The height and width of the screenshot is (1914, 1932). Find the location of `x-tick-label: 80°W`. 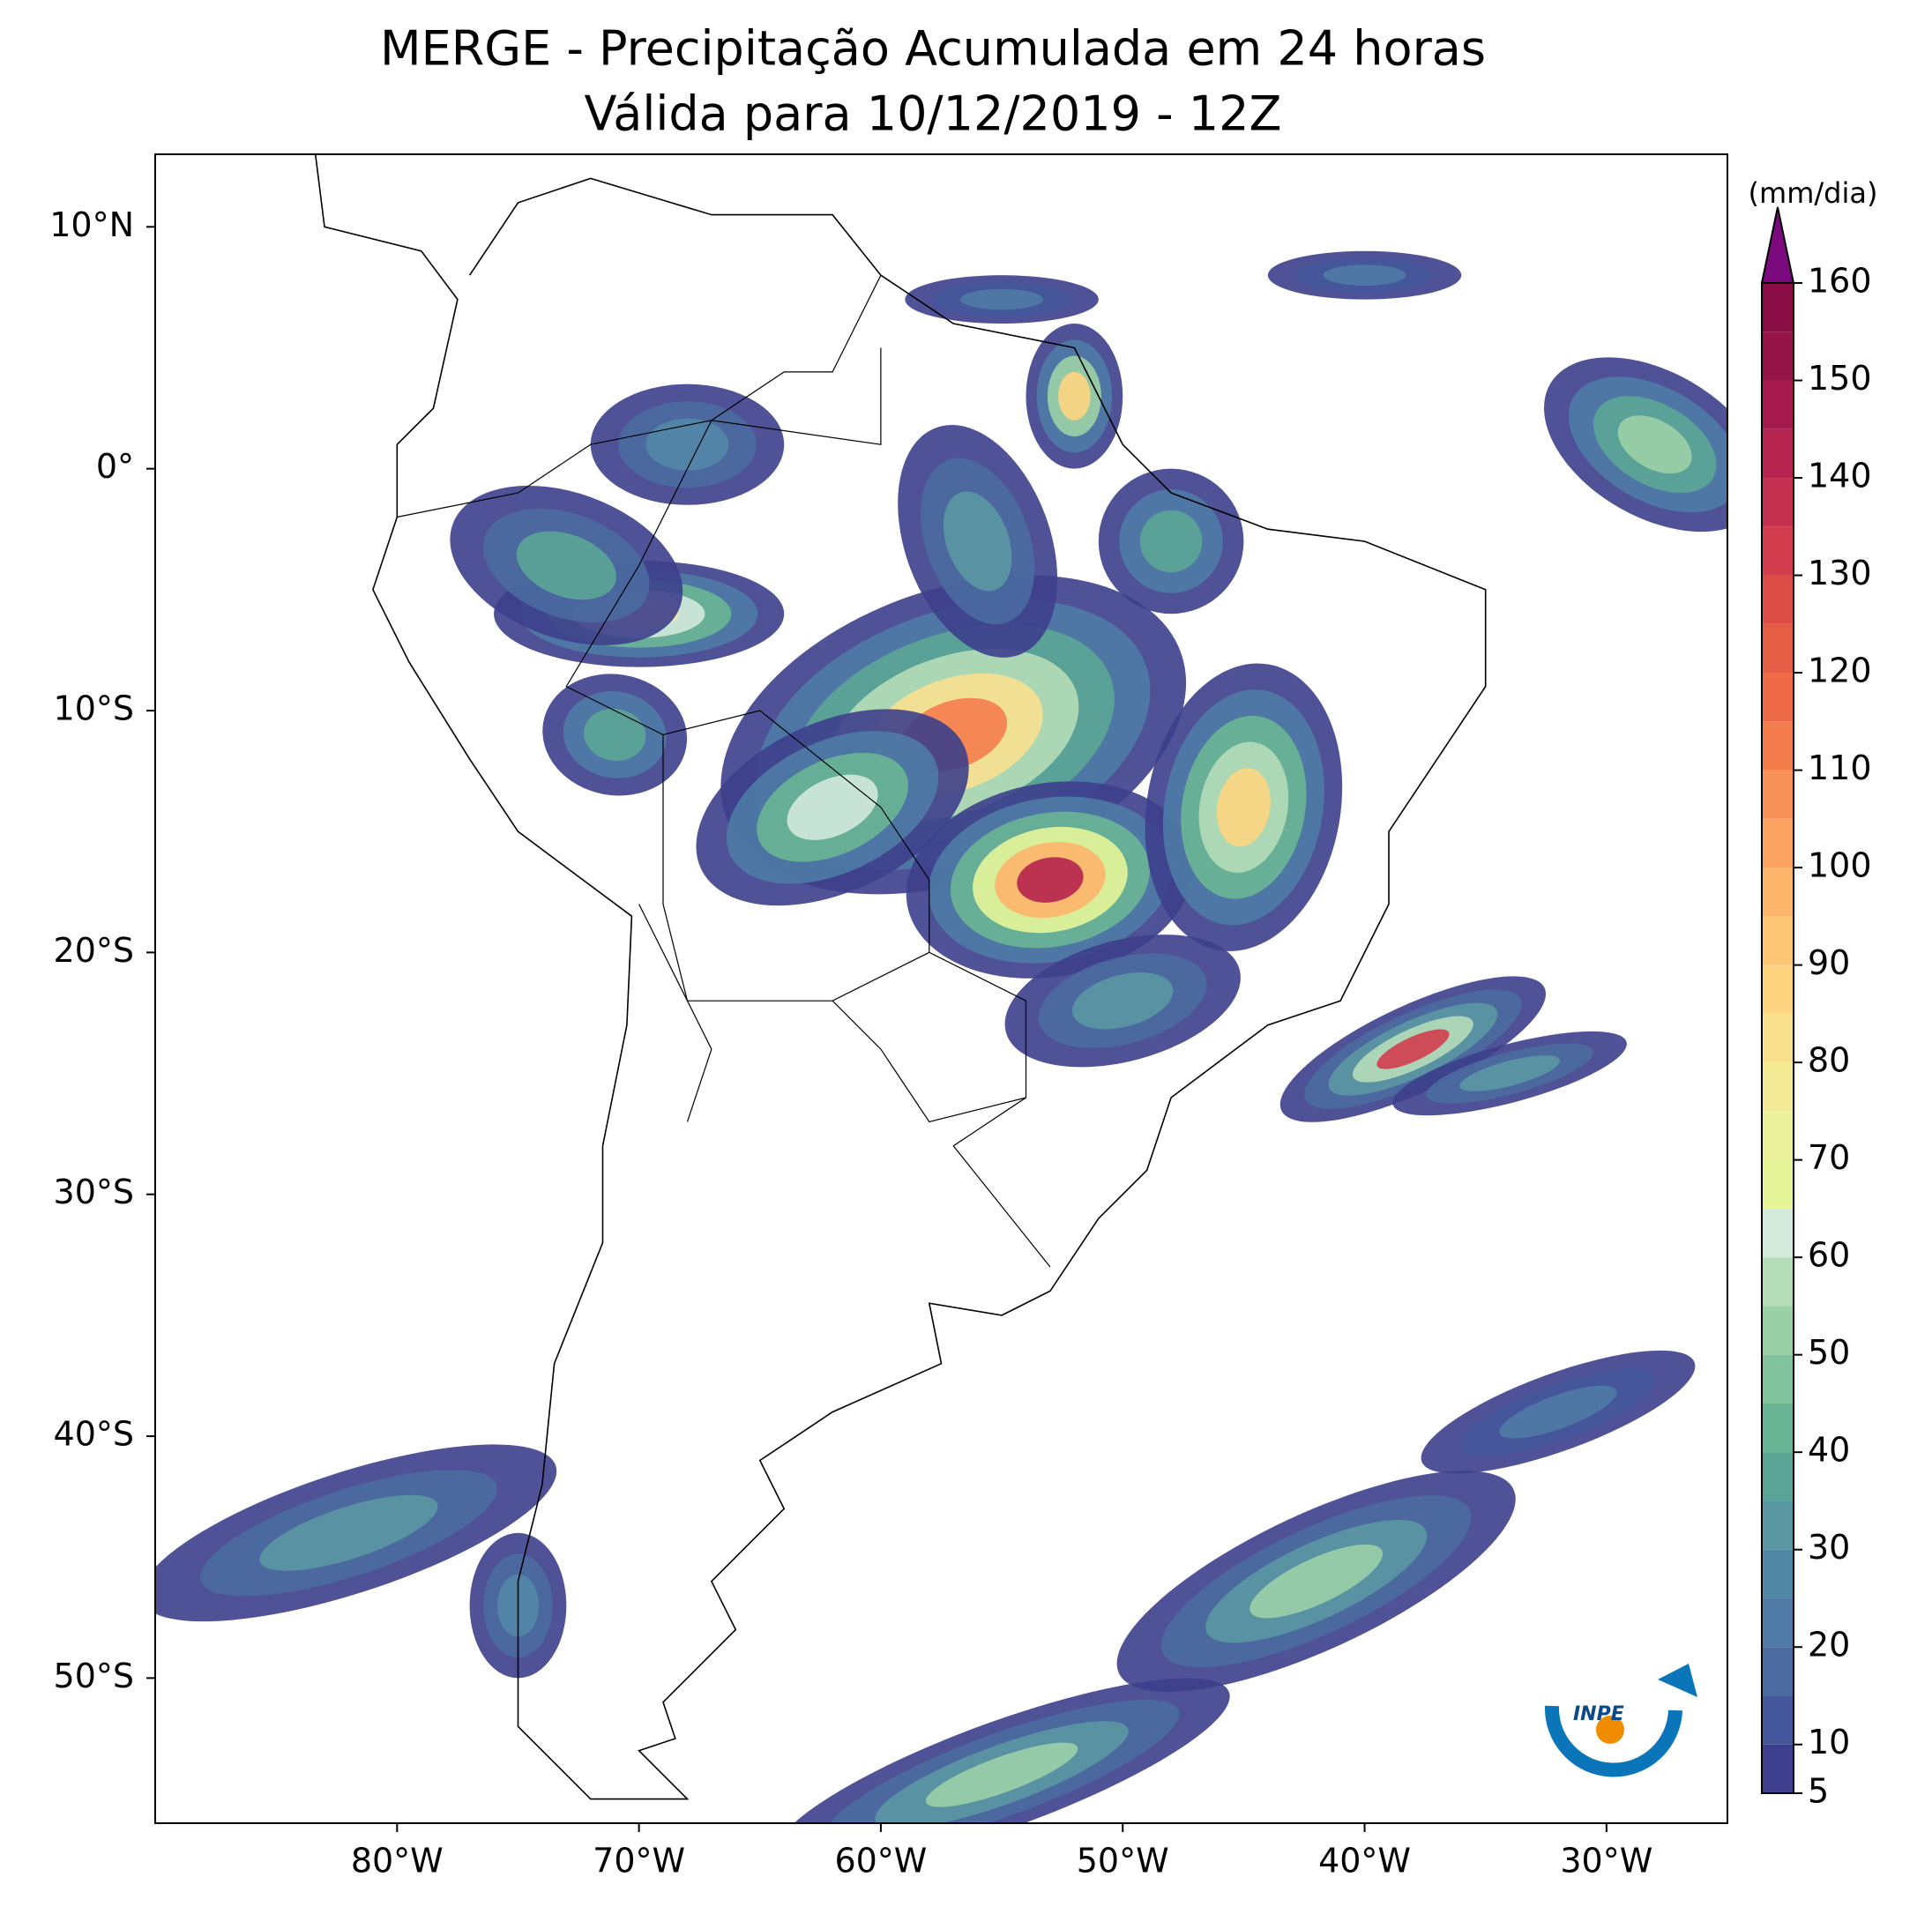

x-tick-label: 80°W is located at coordinates (397, 1861).